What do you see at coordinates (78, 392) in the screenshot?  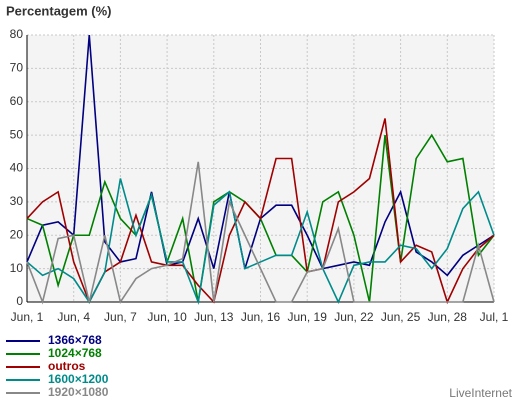 I see `legend-label: 1920×1080` at bounding box center [78, 392].